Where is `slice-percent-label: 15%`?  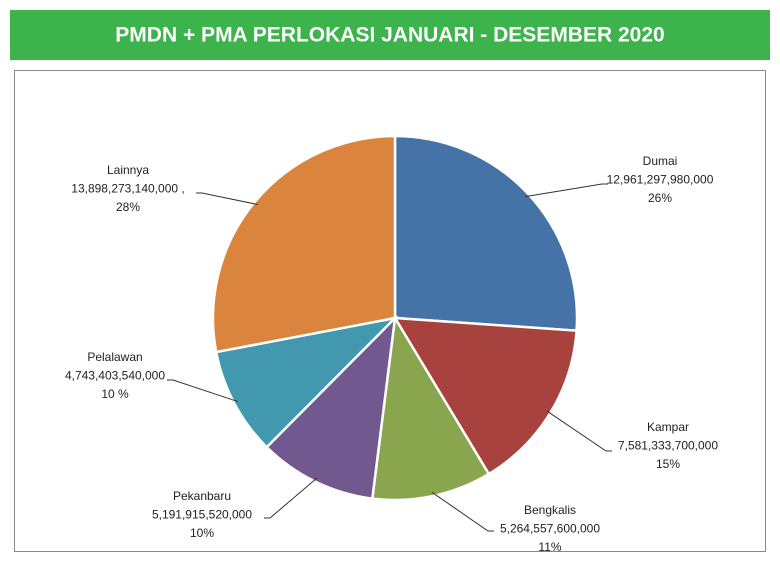 slice-percent-label: 15% is located at coordinates (668, 464).